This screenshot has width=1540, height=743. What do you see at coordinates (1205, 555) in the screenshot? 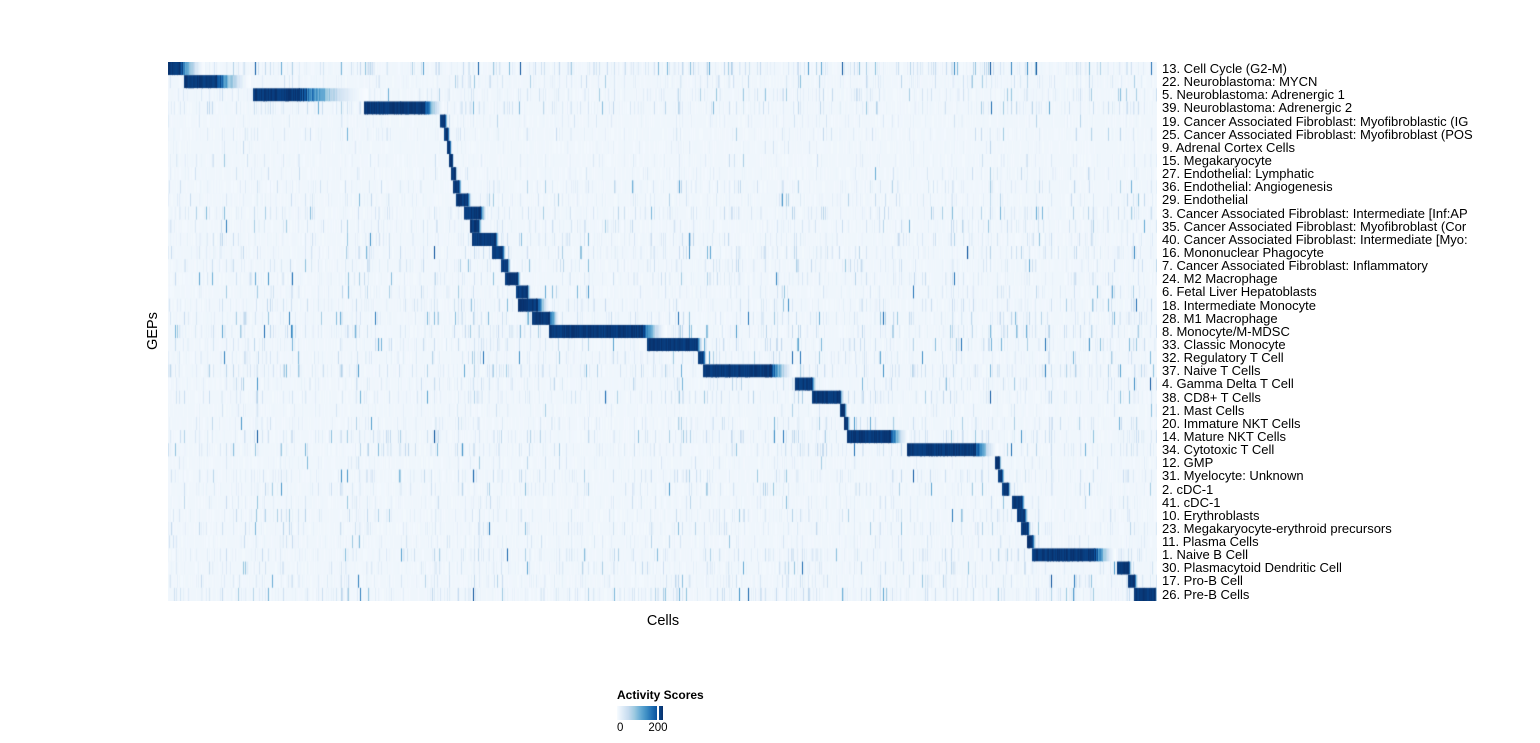
I see `gep-label: 1. Naive B Cell` at bounding box center [1205, 555].